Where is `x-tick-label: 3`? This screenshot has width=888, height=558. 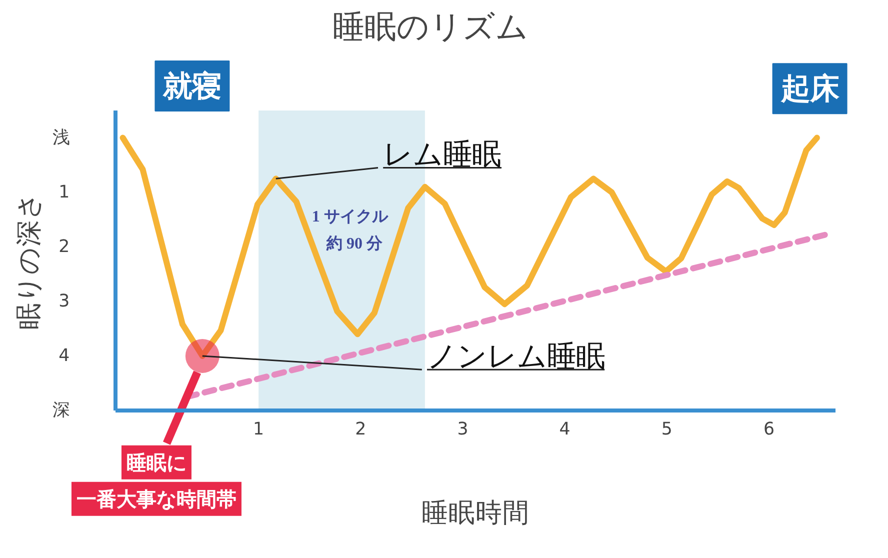
x-tick-label: 3 is located at coordinates (462, 430).